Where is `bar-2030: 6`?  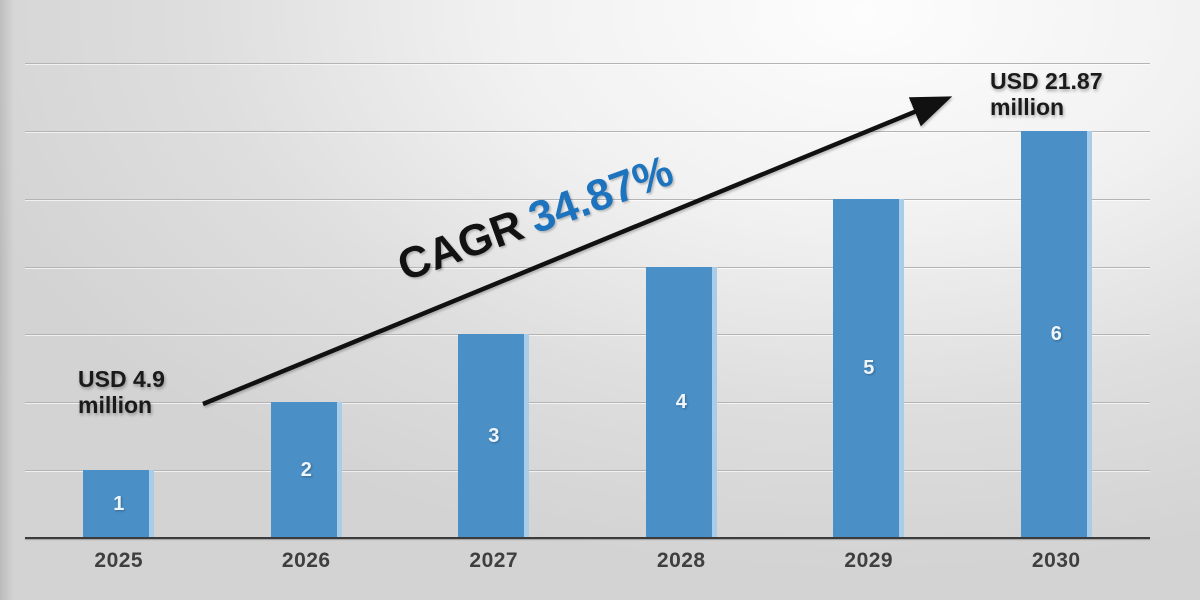
bar-2030: 6 is located at coordinates (1056, 334).